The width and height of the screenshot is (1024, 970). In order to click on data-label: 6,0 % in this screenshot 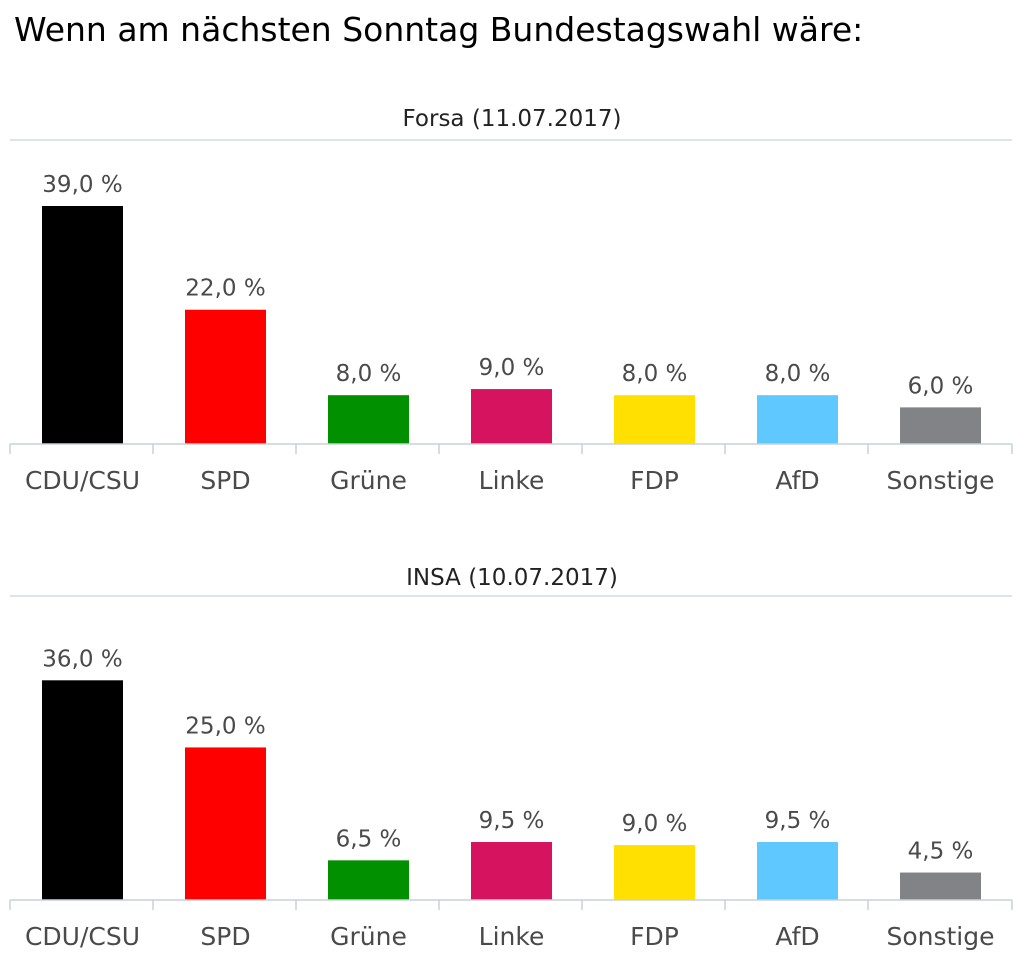, I will do `click(941, 386)`.